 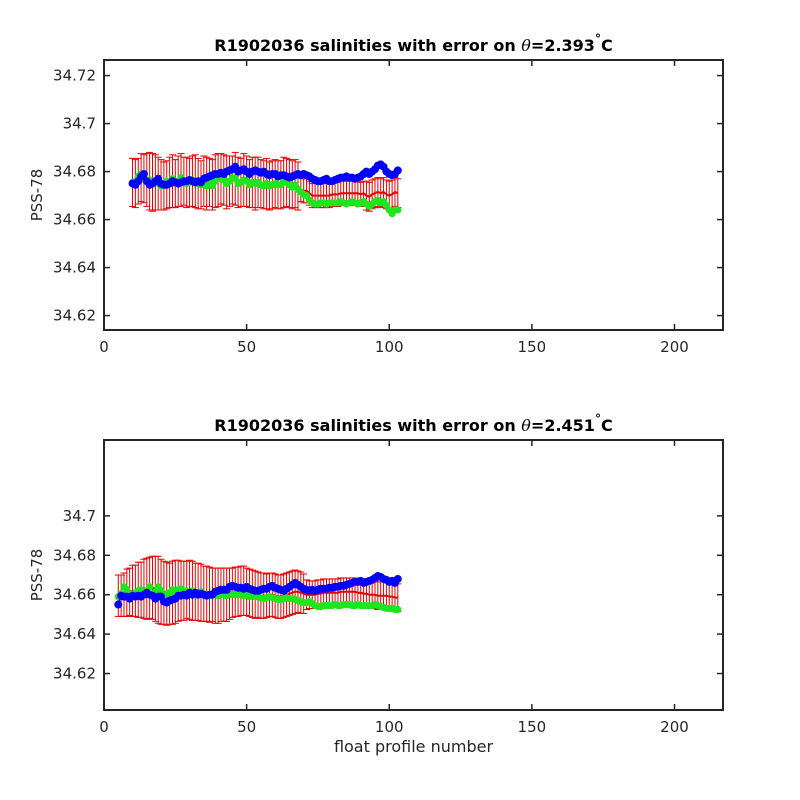 I want to click on chart-title-value: =2.393, so click(x=563, y=45).